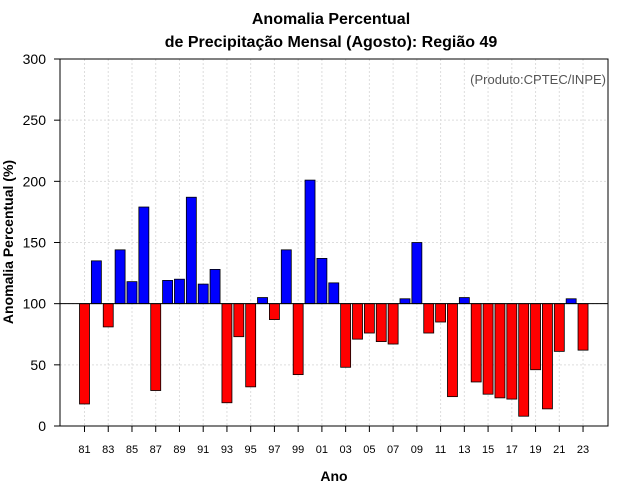 Image resolution: width=640 pixels, height=500 pixels. I want to click on x-axis-label: Ano, so click(333, 476).